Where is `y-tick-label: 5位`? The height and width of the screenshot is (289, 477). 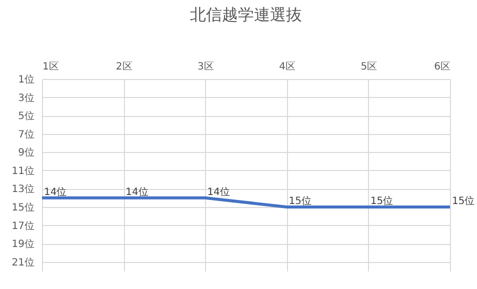
y-tick-label: 5位 is located at coordinates (26, 116).